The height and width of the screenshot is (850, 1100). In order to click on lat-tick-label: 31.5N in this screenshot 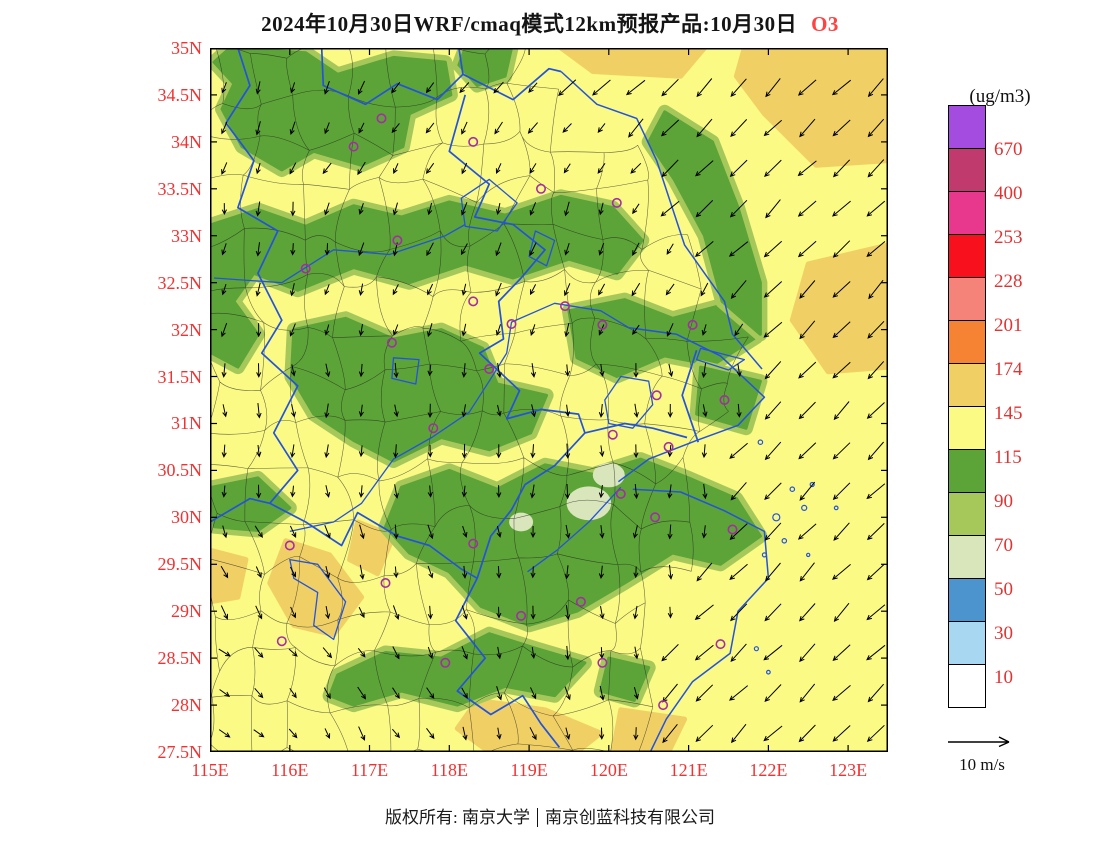, I will do `click(180, 376)`.